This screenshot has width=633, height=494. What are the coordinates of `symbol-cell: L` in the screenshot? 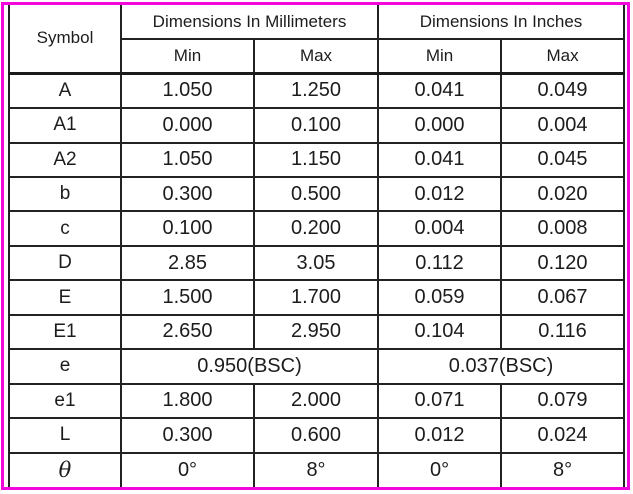 It's located at (65, 435).